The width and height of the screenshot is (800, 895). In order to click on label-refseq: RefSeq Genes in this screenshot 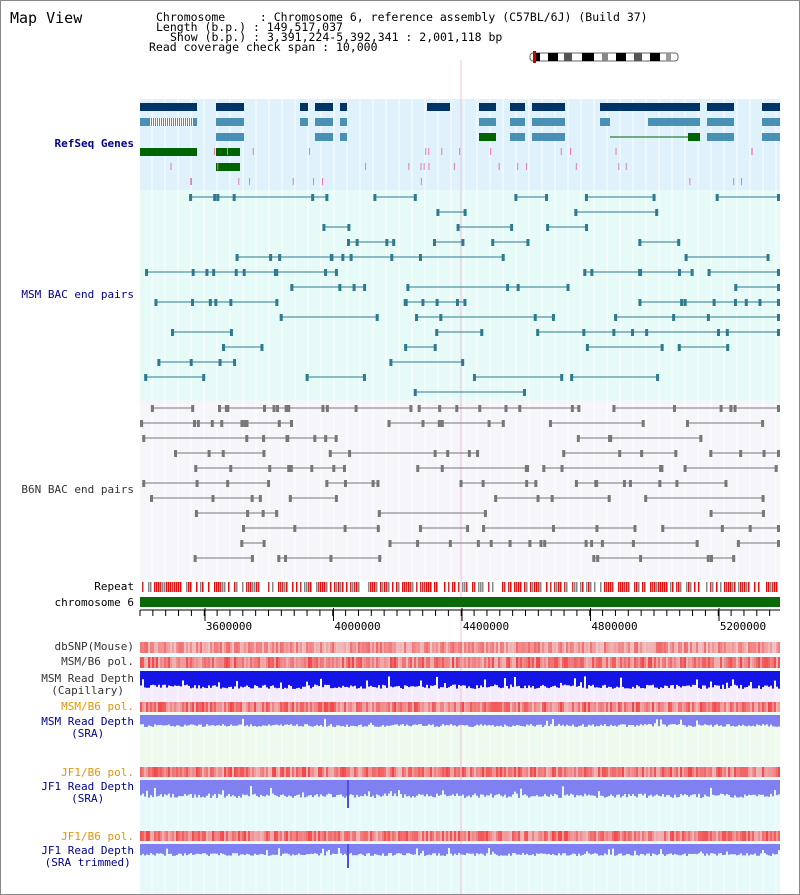, I will do `click(94, 143)`.